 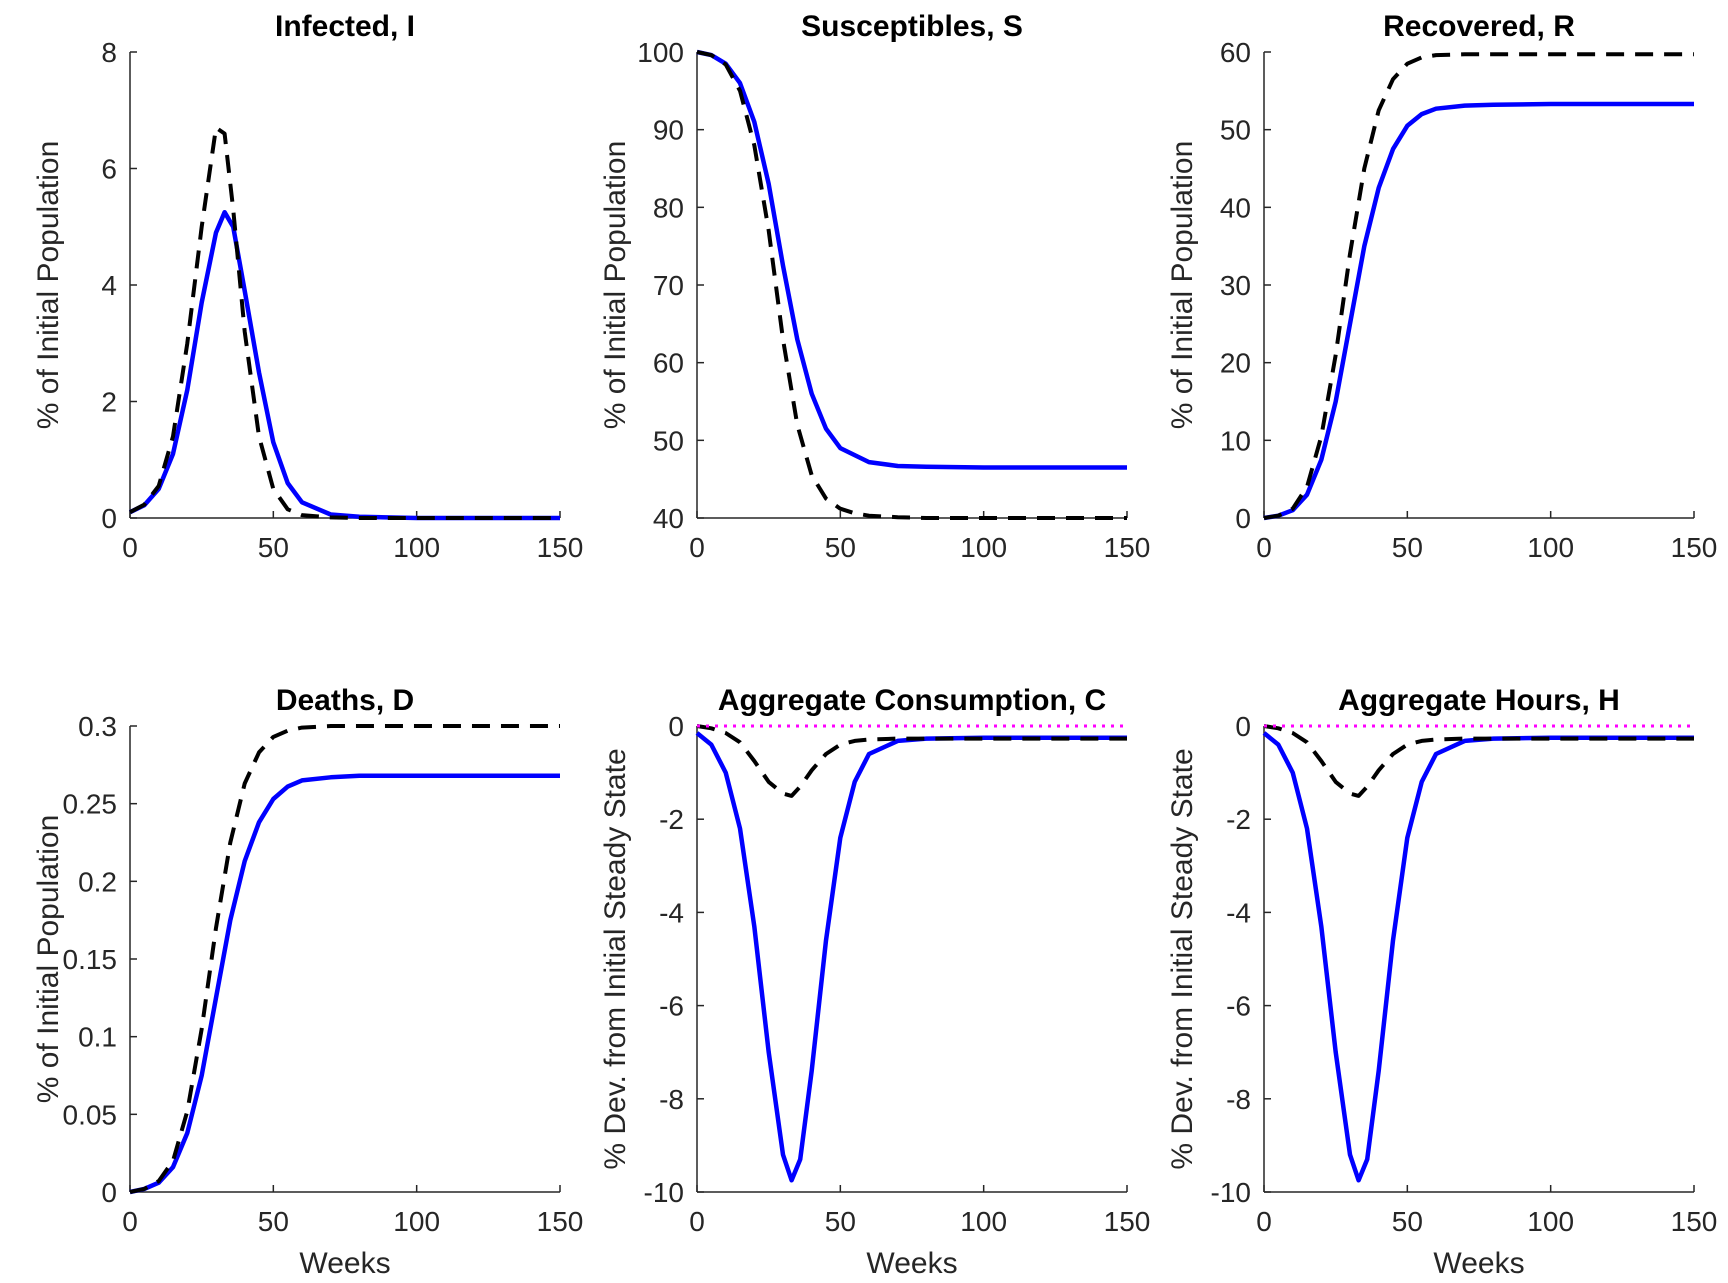 I want to click on y-tick-label: 10, so click(x=1235, y=440).